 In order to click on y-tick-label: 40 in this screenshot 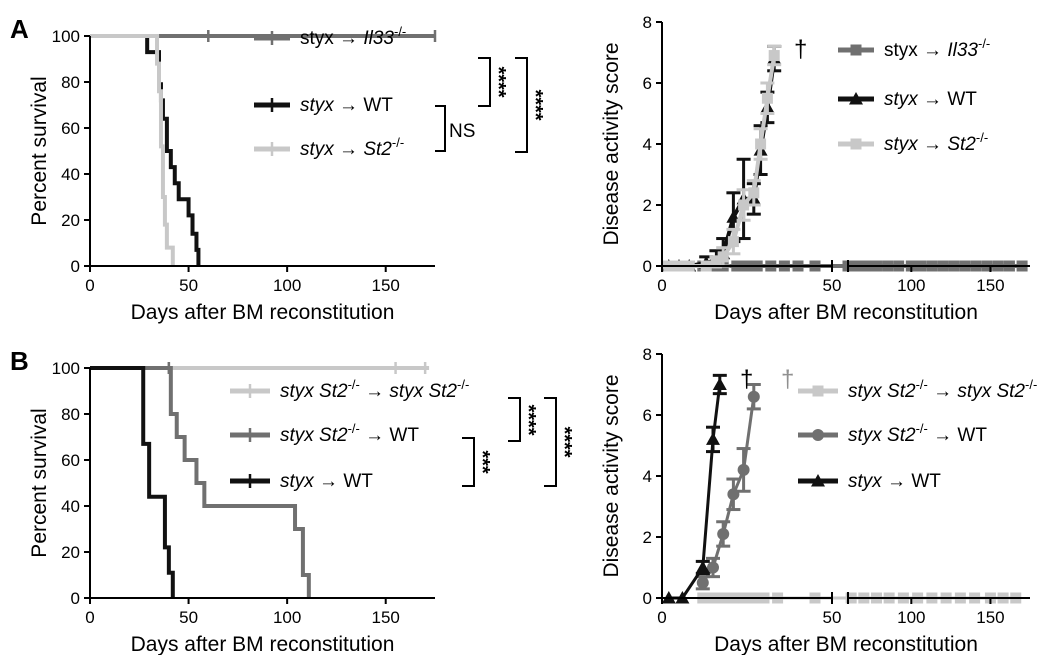, I will do `click(70, 174)`.